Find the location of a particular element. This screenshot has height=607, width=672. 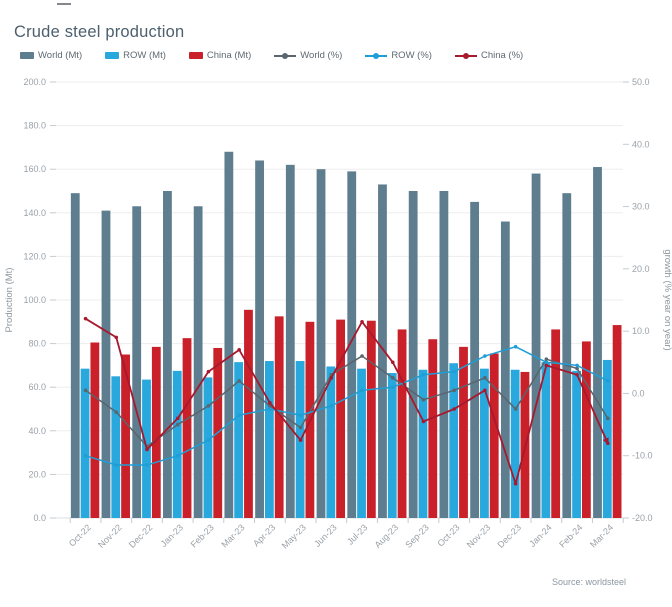

svg-text: 100.0 is located at coordinates (34, 300).